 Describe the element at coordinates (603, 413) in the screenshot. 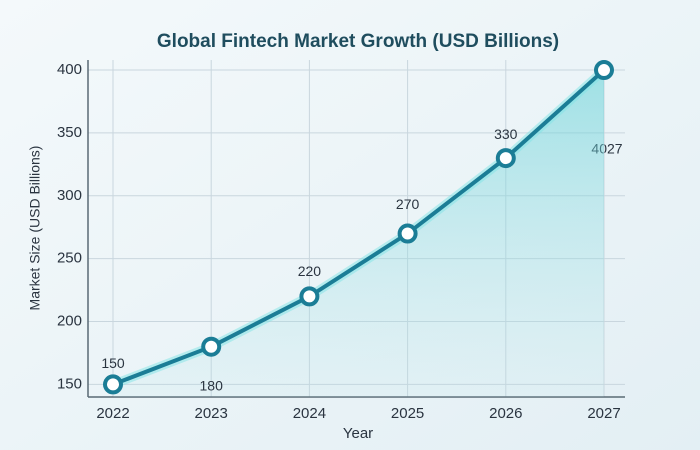

I see `x-tick-label: 2027` at that location.